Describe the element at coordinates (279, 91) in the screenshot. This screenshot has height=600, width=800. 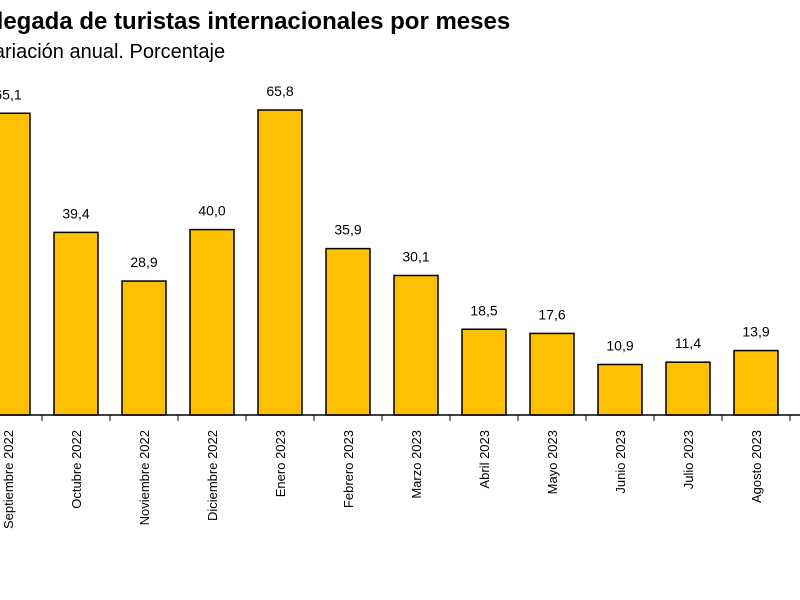
I see `value-label-enero-2023: 65,8` at that location.